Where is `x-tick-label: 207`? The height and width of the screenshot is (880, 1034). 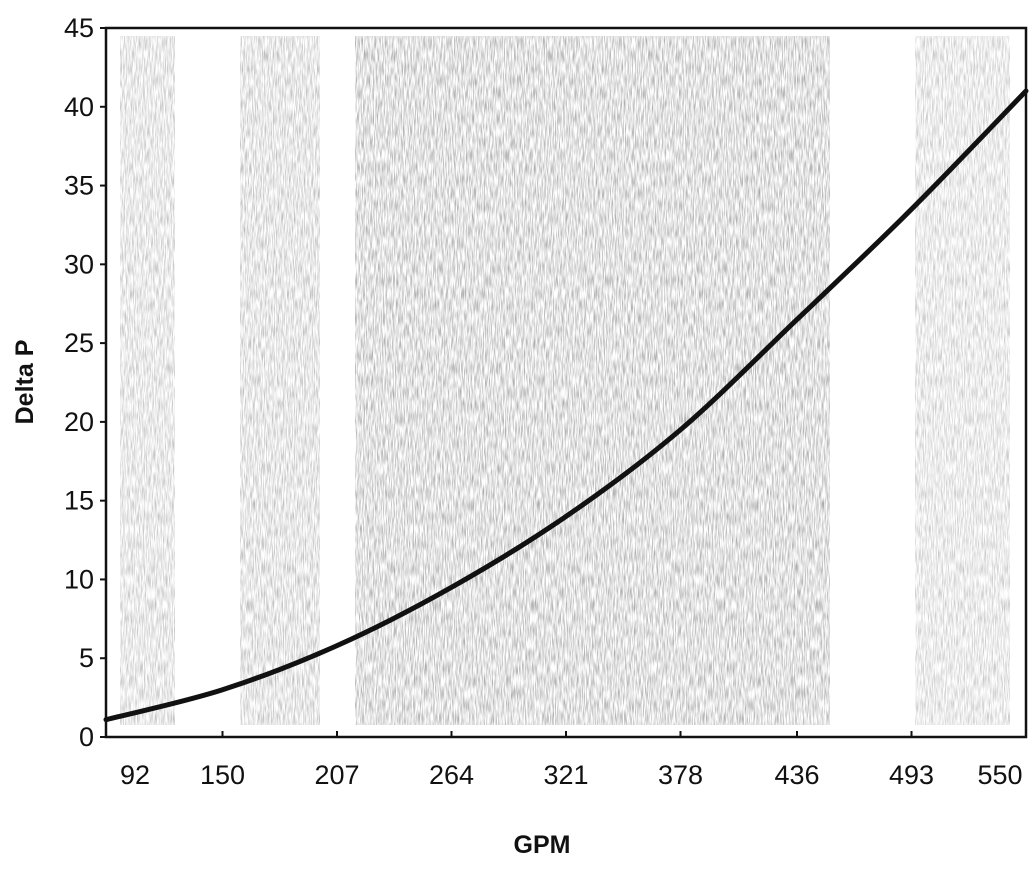
x-tick-label: 207 is located at coordinates (336, 775).